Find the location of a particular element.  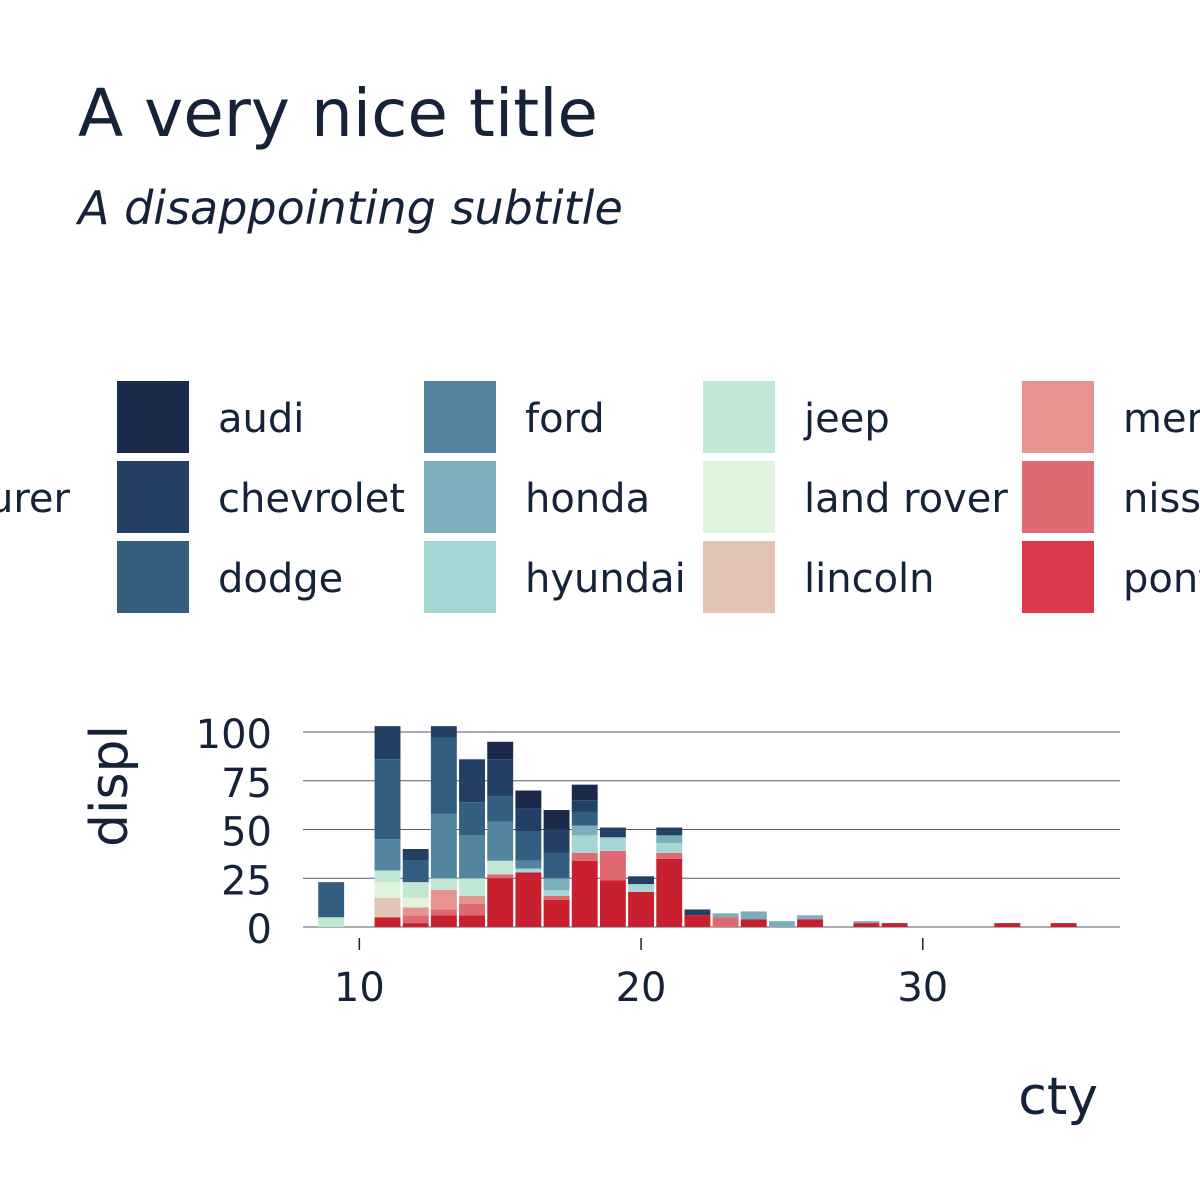

legend-label: chevrolet is located at coordinates (311, 499).